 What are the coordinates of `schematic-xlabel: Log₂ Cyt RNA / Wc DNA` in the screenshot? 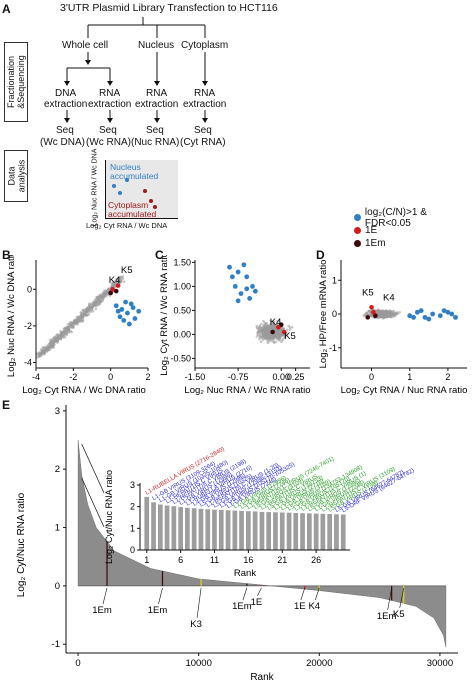 It's located at (127, 225).